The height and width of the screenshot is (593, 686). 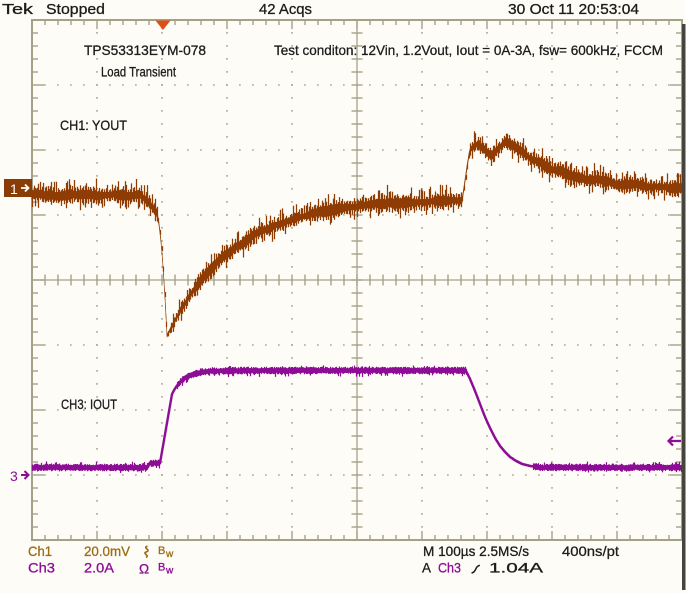 I want to click on svg-text: Stopped, so click(x=75, y=9).